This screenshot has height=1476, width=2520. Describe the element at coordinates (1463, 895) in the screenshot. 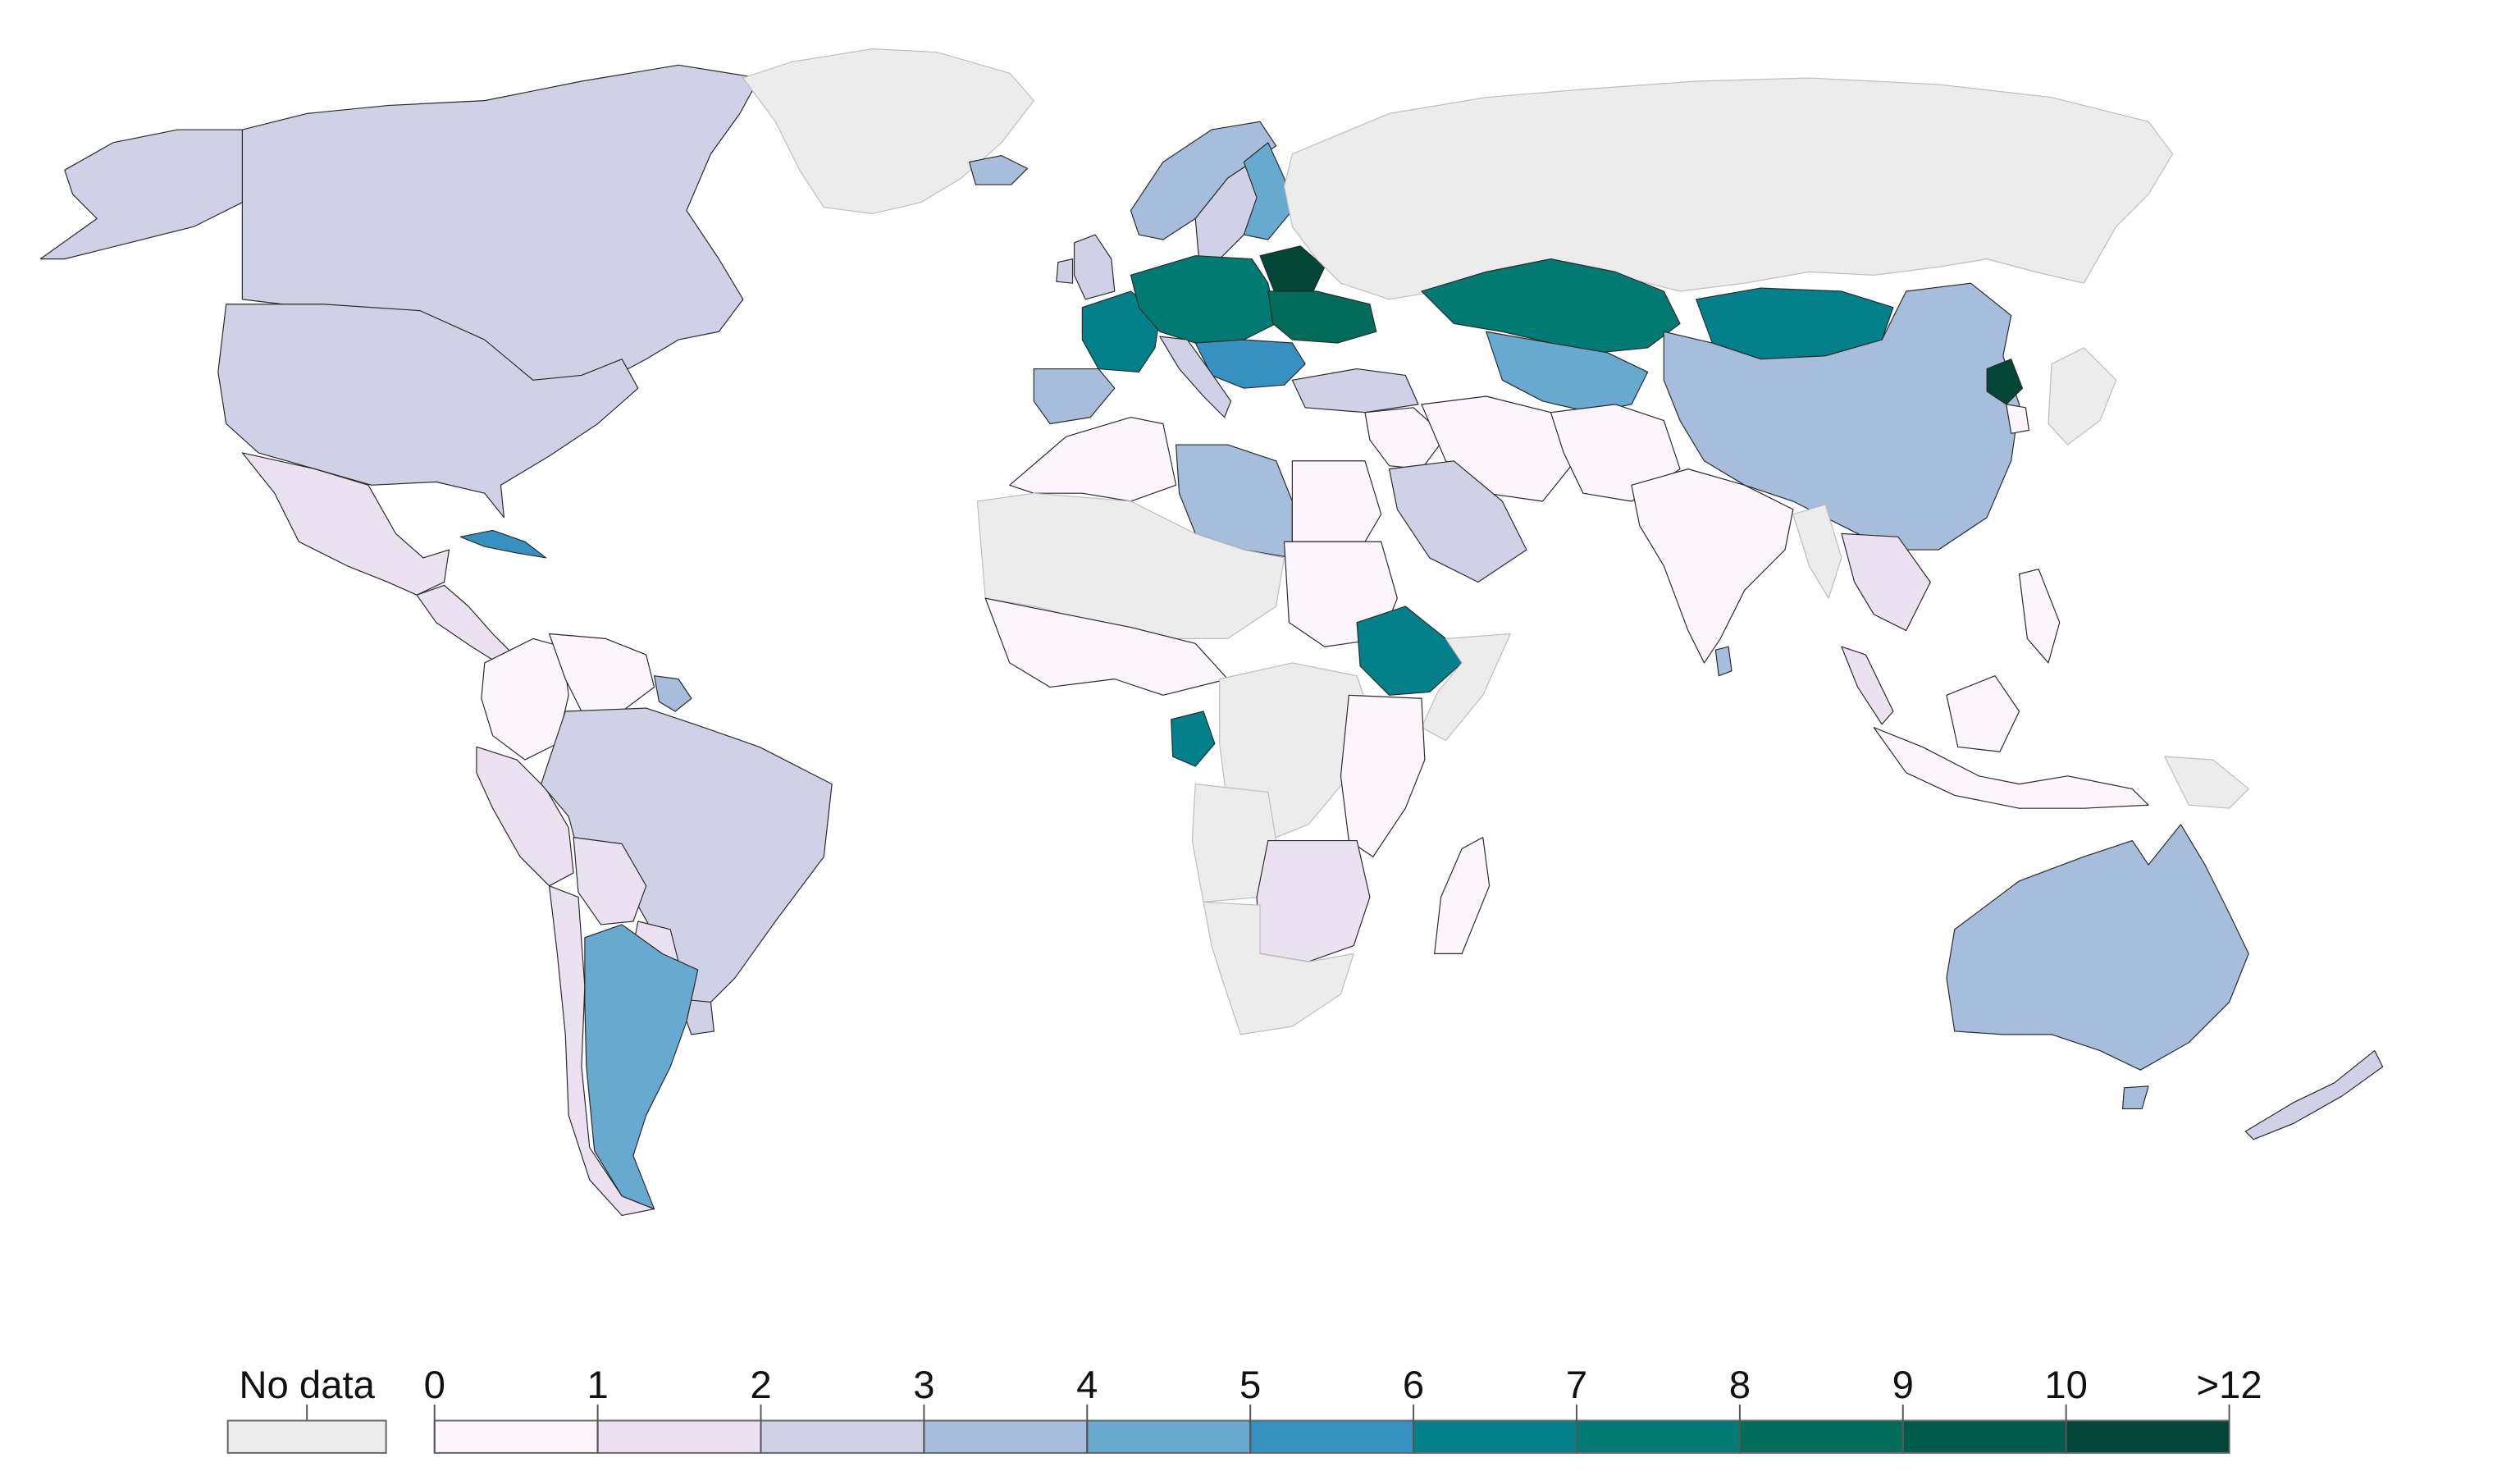

I see `region-madagascar` at that location.